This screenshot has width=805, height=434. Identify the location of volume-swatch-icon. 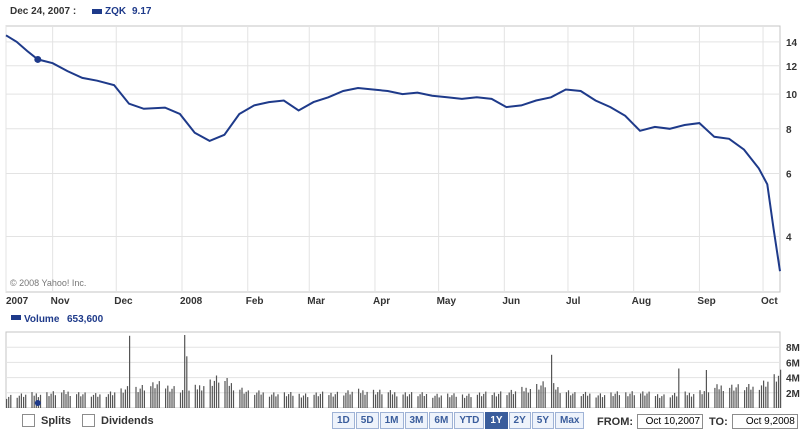
(16, 317).